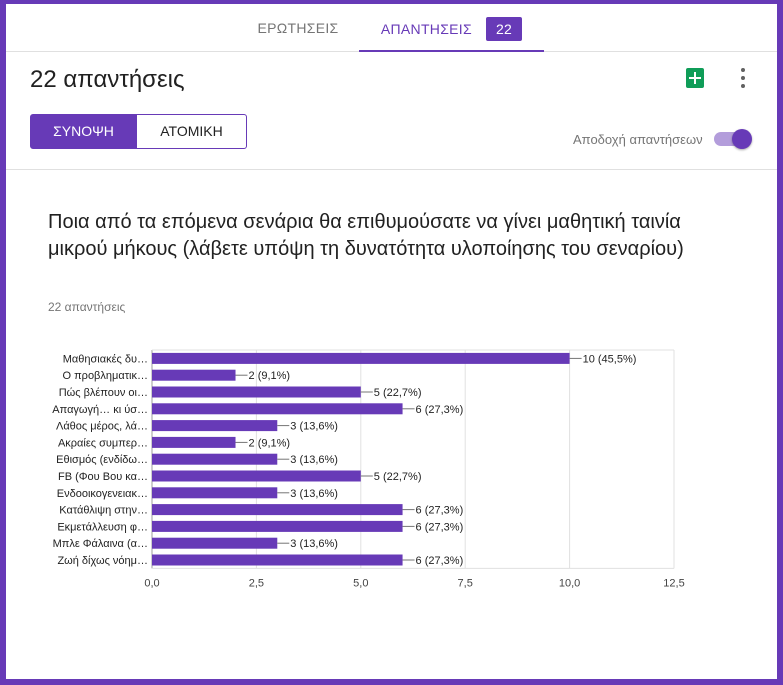 Image resolution: width=783 pixels, height=685 pixels. I want to click on toggle-thumb, so click(742, 139).